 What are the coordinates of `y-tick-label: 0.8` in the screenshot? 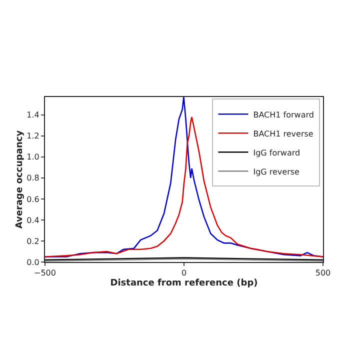 It's located at (33, 178).